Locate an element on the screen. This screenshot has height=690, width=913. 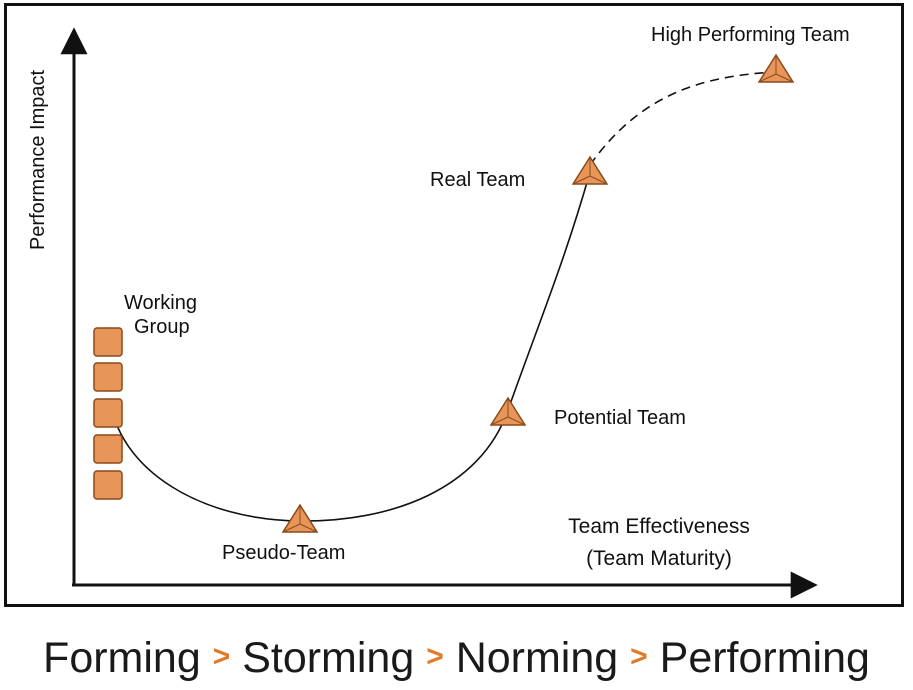
stage-norming: Norming is located at coordinates (537, 658).